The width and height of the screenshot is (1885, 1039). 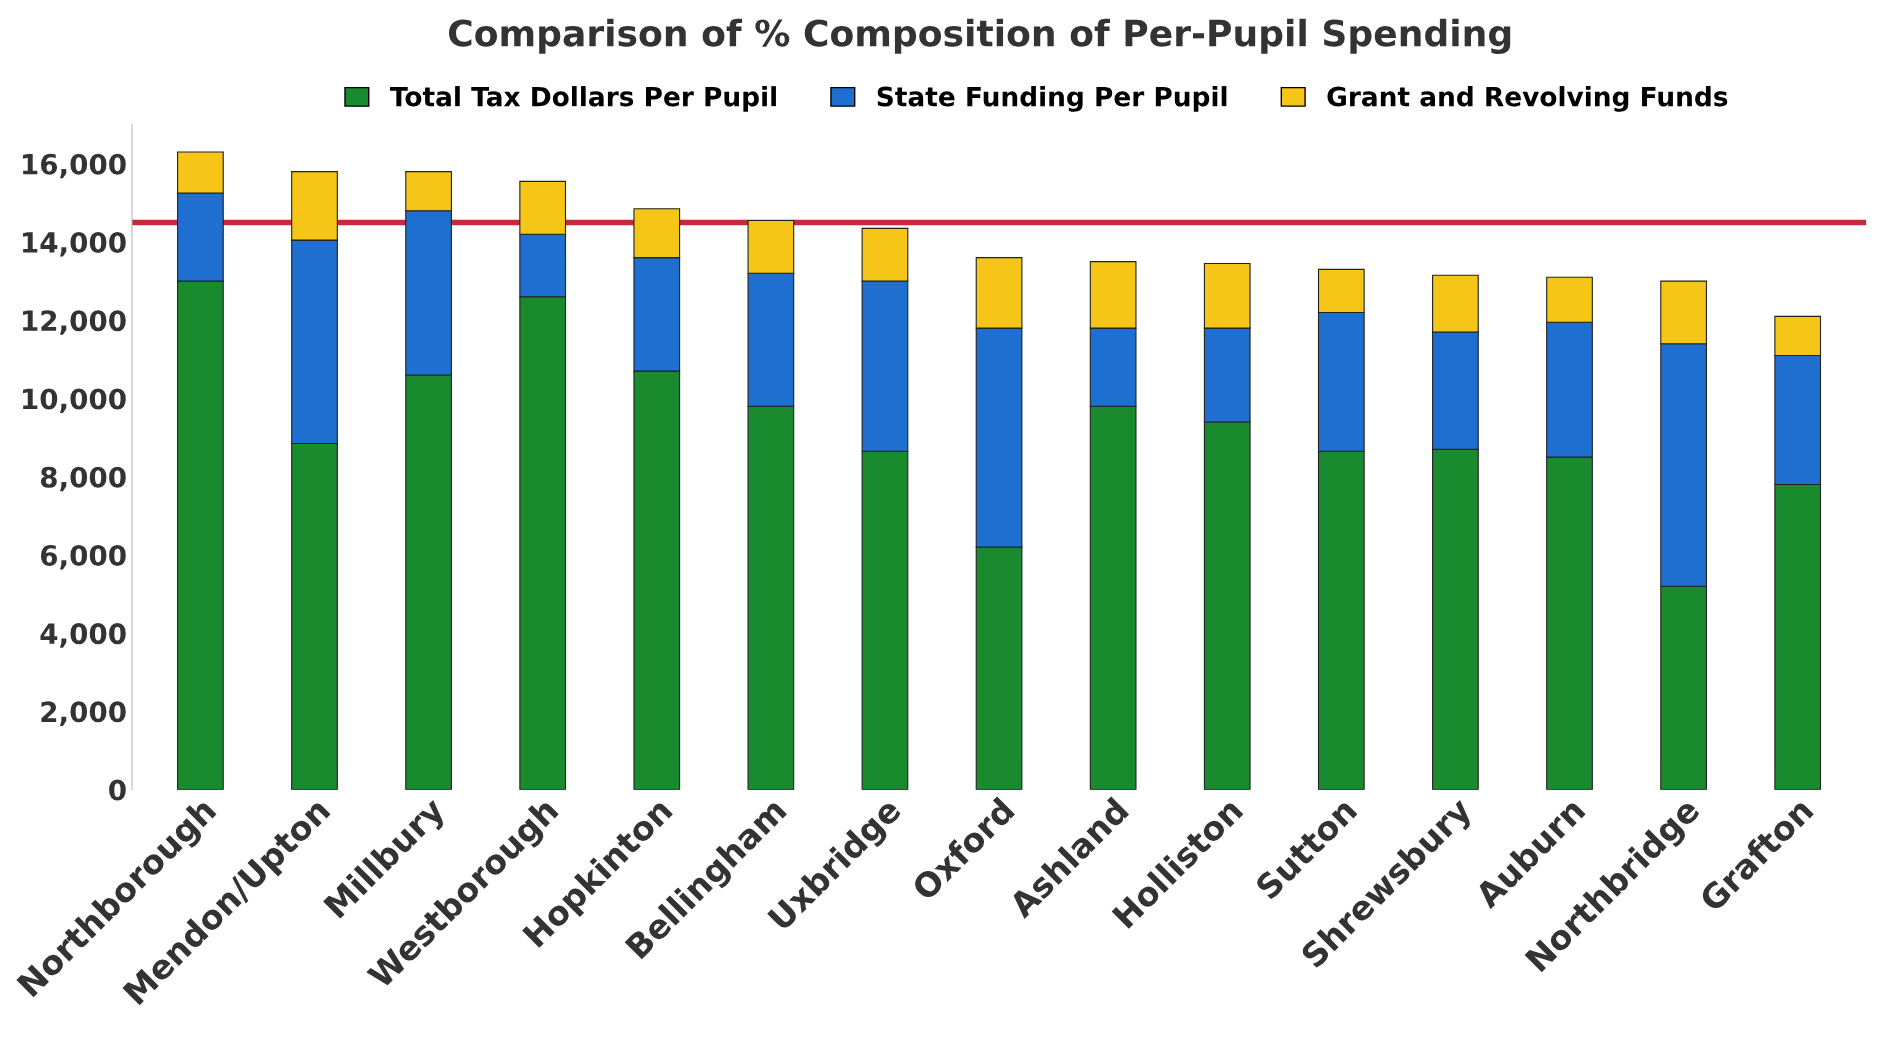 I want to click on y-tick-label: 12,000, so click(x=74, y=322).